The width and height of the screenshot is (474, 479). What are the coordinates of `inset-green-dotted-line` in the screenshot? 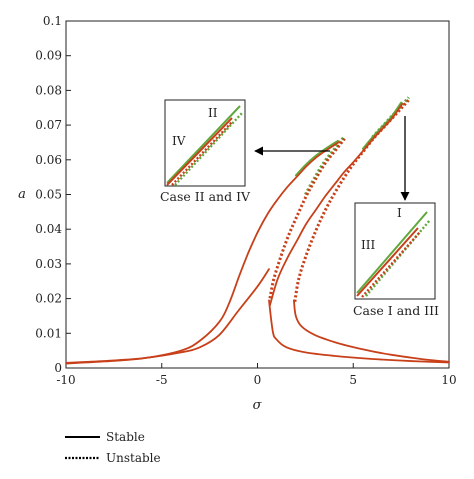 It's located at (209, 148).